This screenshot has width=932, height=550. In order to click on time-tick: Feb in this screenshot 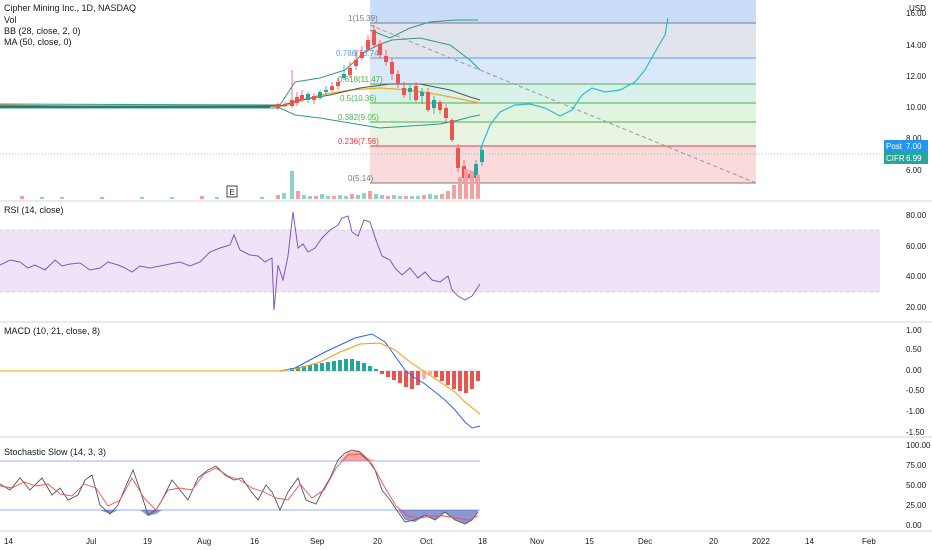, I will do `click(869, 541)`.